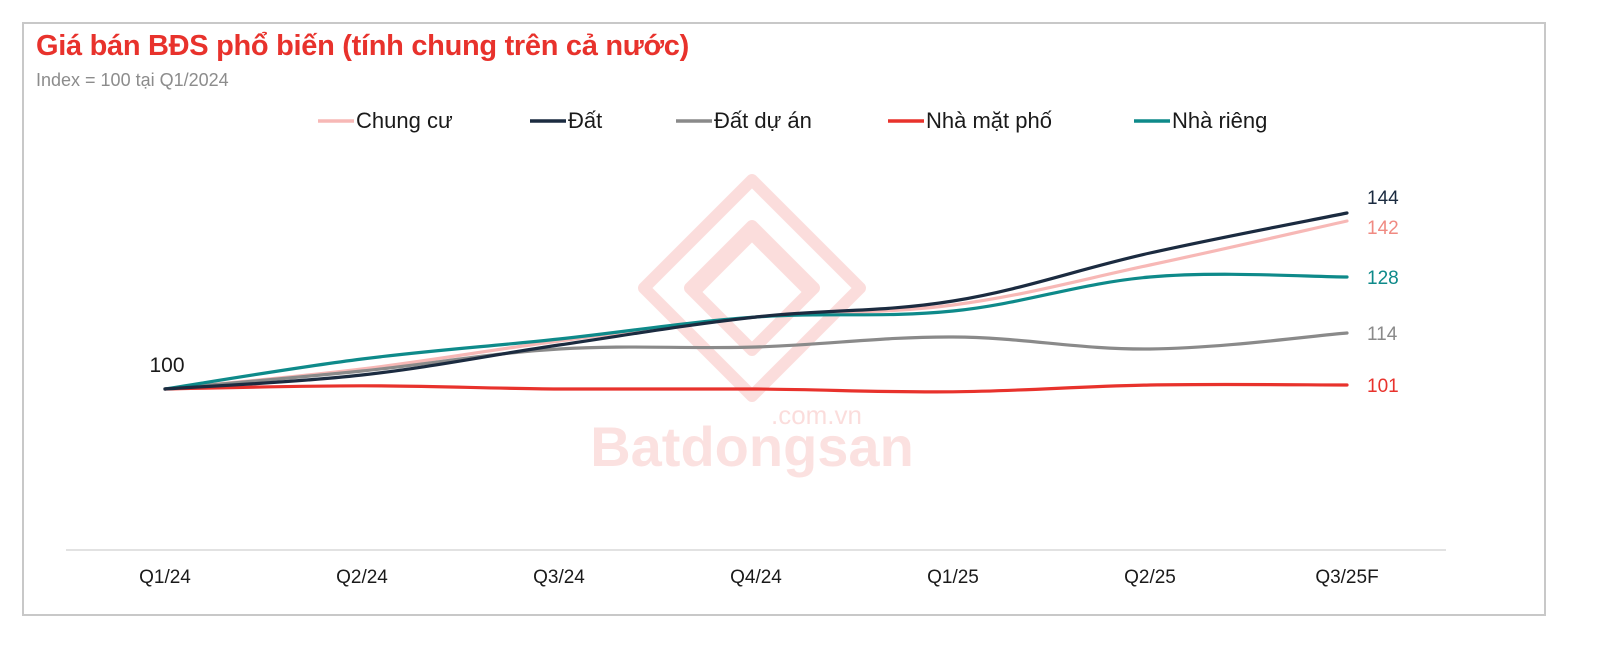 Image resolution: width=1600 pixels, height=648 pixels. I want to click on end-value-label: 114, so click(1382, 334).